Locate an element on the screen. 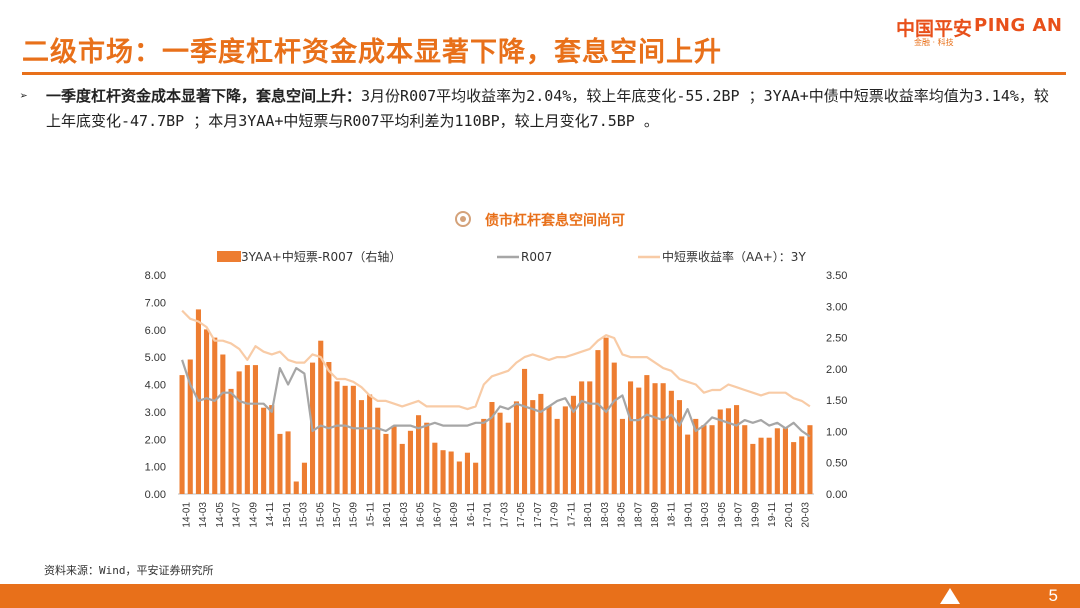 The width and height of the screenshot is (1080, 608). logo-tagline: 金融 · 科技 is located at coordinates (934, 42).